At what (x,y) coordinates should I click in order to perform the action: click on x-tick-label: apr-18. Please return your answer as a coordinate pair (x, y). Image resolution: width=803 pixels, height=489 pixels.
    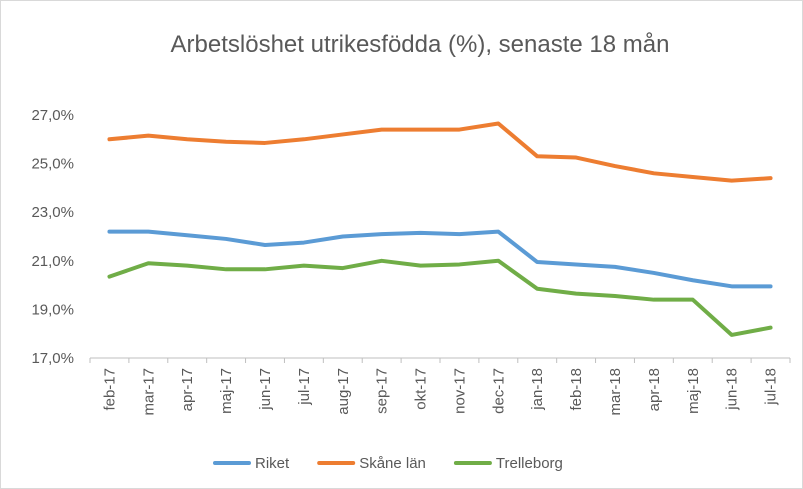
    Looking at the image, I should click on (654, 389).